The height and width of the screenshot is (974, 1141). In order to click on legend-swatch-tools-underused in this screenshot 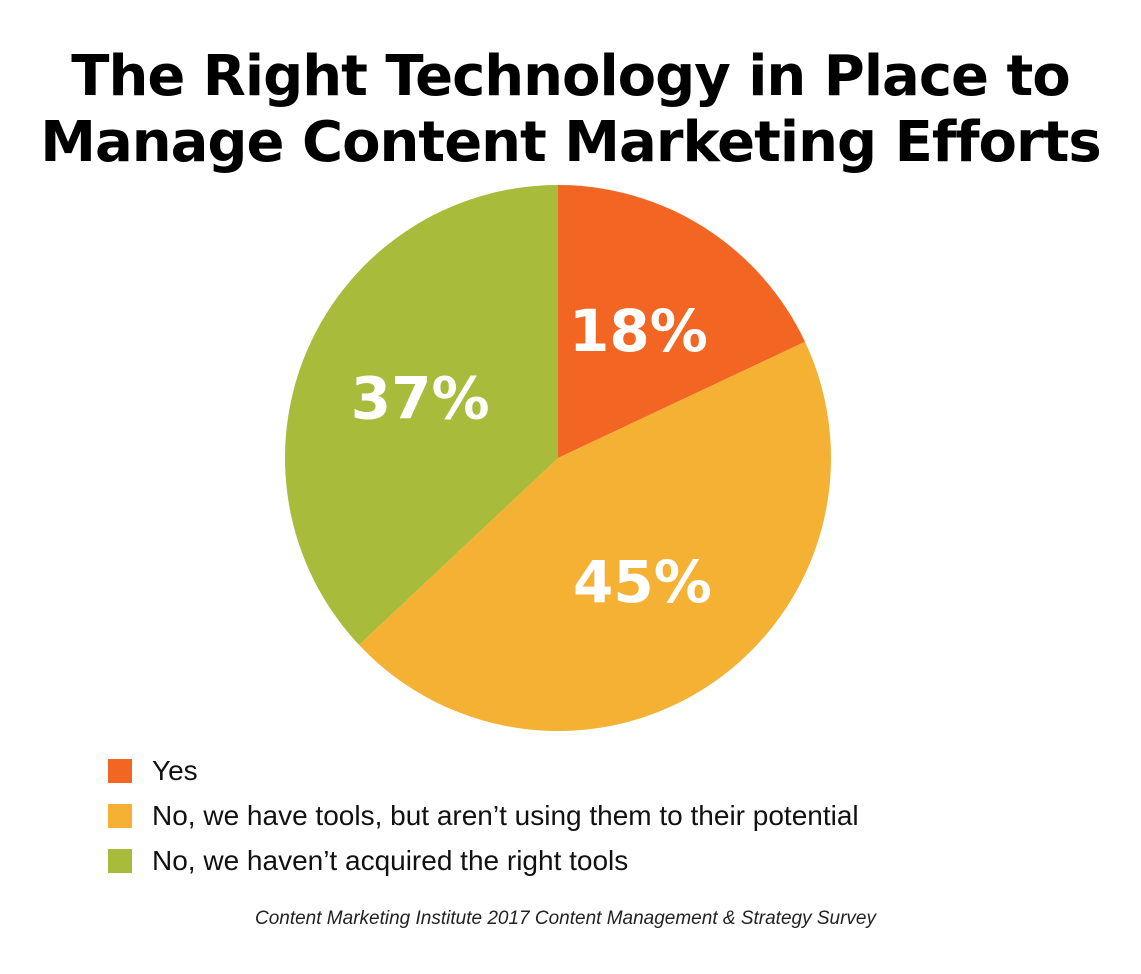, I will do `click(120, 815)`.